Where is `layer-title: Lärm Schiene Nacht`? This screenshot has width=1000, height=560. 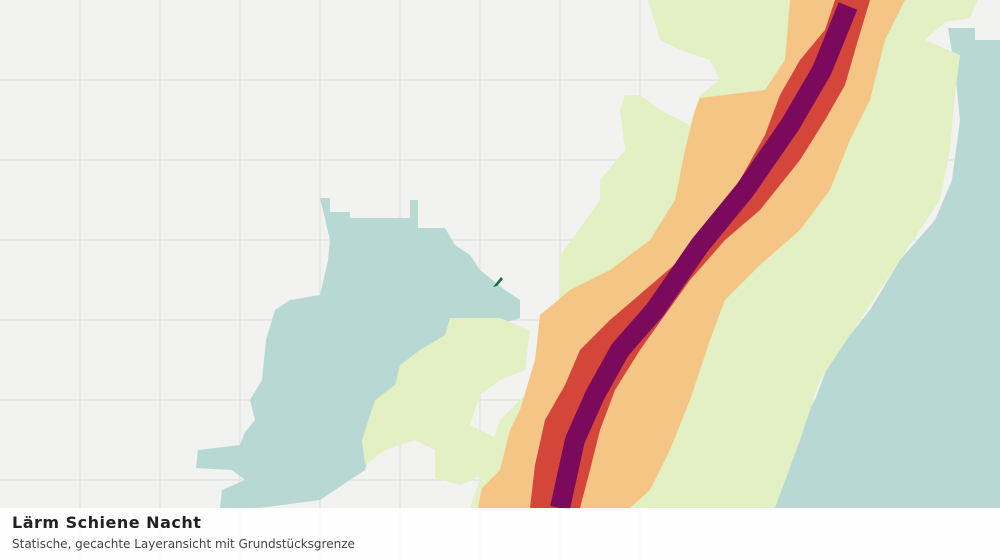 layer-title: Lärm Schiene Nacht is located at coordinates (107, 522).